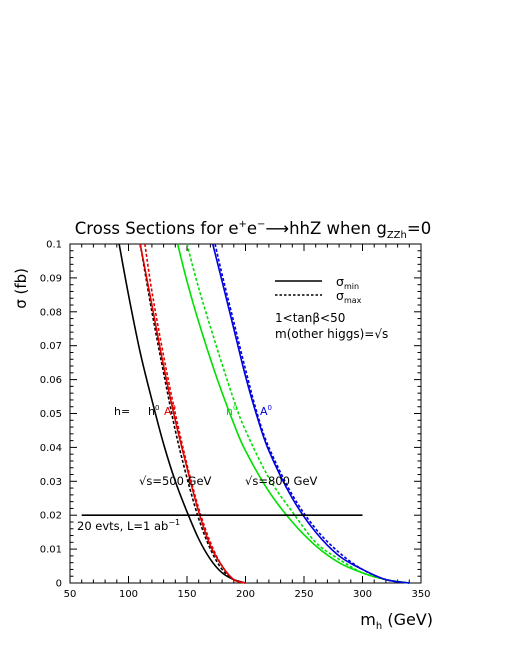 Image resolution: width=505 pixels, height=654 pixels. Describe the element at coordinates (51, 448) in the screenshot. I see `y-tick-label: 0.04` at that location.